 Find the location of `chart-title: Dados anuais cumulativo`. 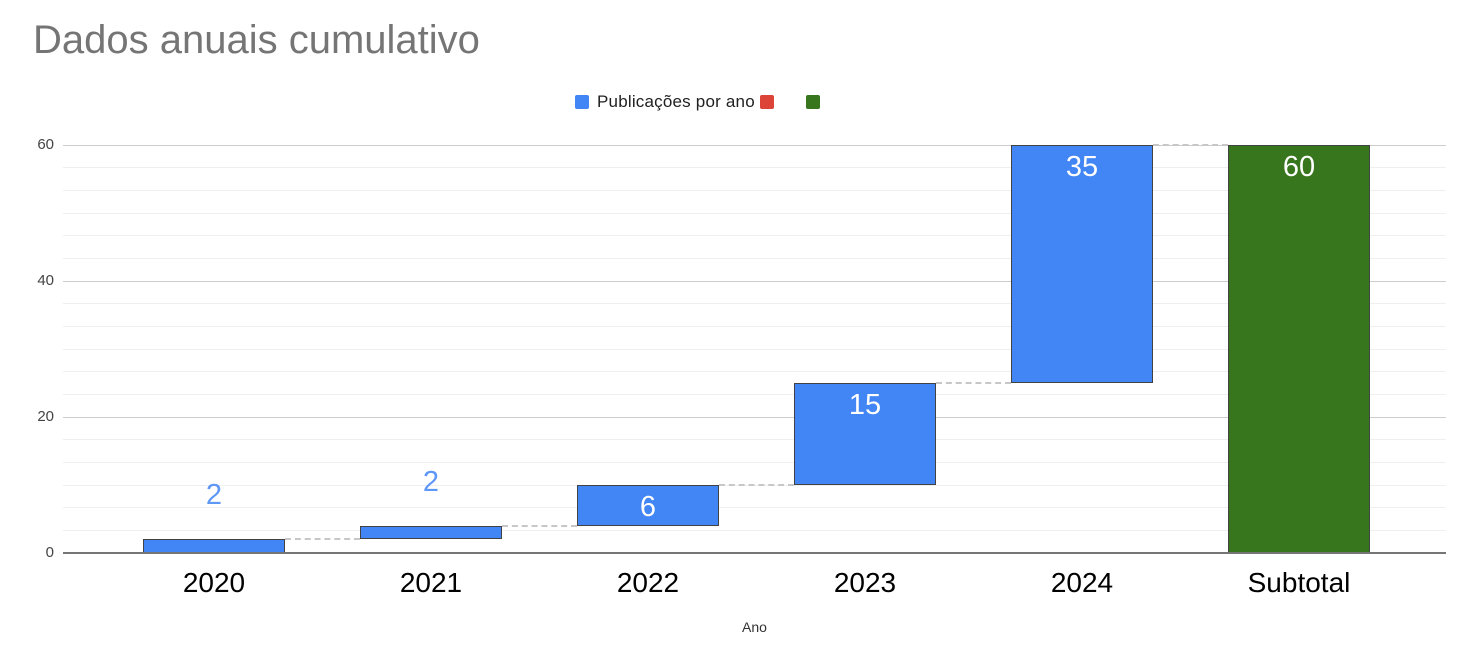

chart-title: Dados anuais cumulativo is located at coordinates (256, 40).